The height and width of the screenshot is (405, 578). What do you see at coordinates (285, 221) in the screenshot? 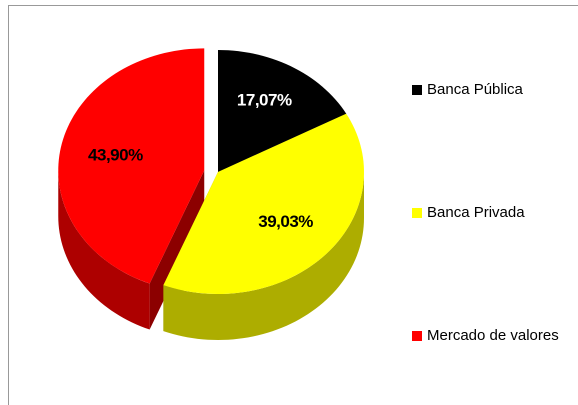
I see `data-label: 39,03%` at bounding box center [285, 221].